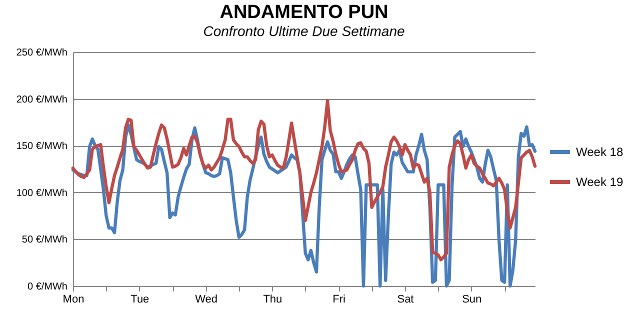 This screenshot has width=631, height=312. I want to click on y-tick-label: 150 €/MWh, so click(42, 146).